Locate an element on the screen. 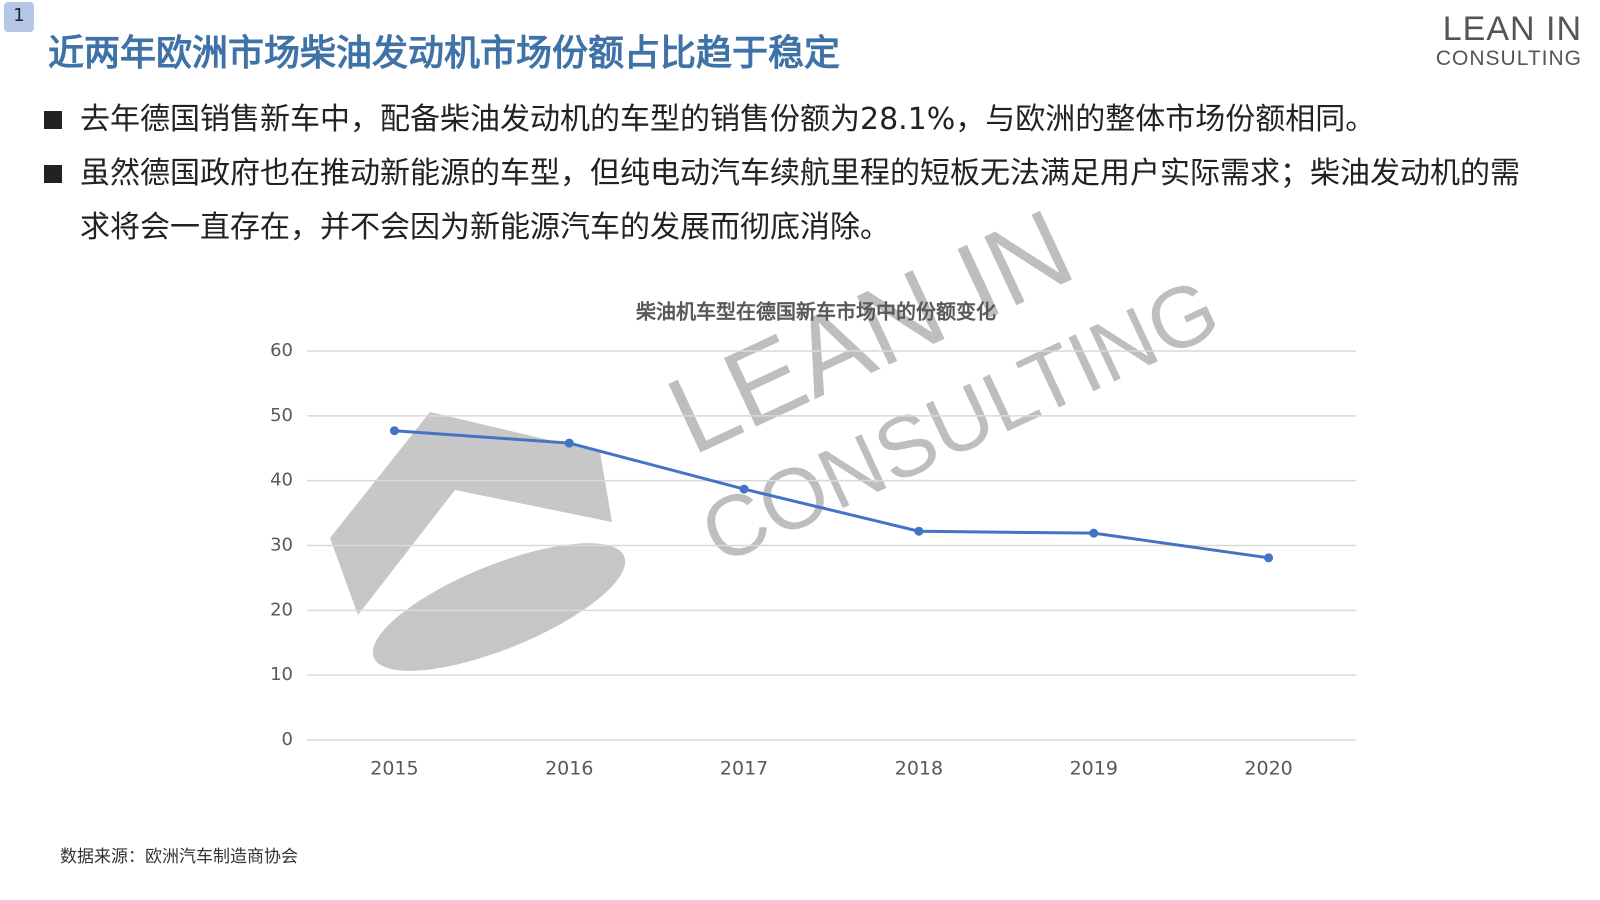 Image resolution: width=1600 pixels, height=900 pixels. watermark-ellipse is located at coordinates (499, 607).